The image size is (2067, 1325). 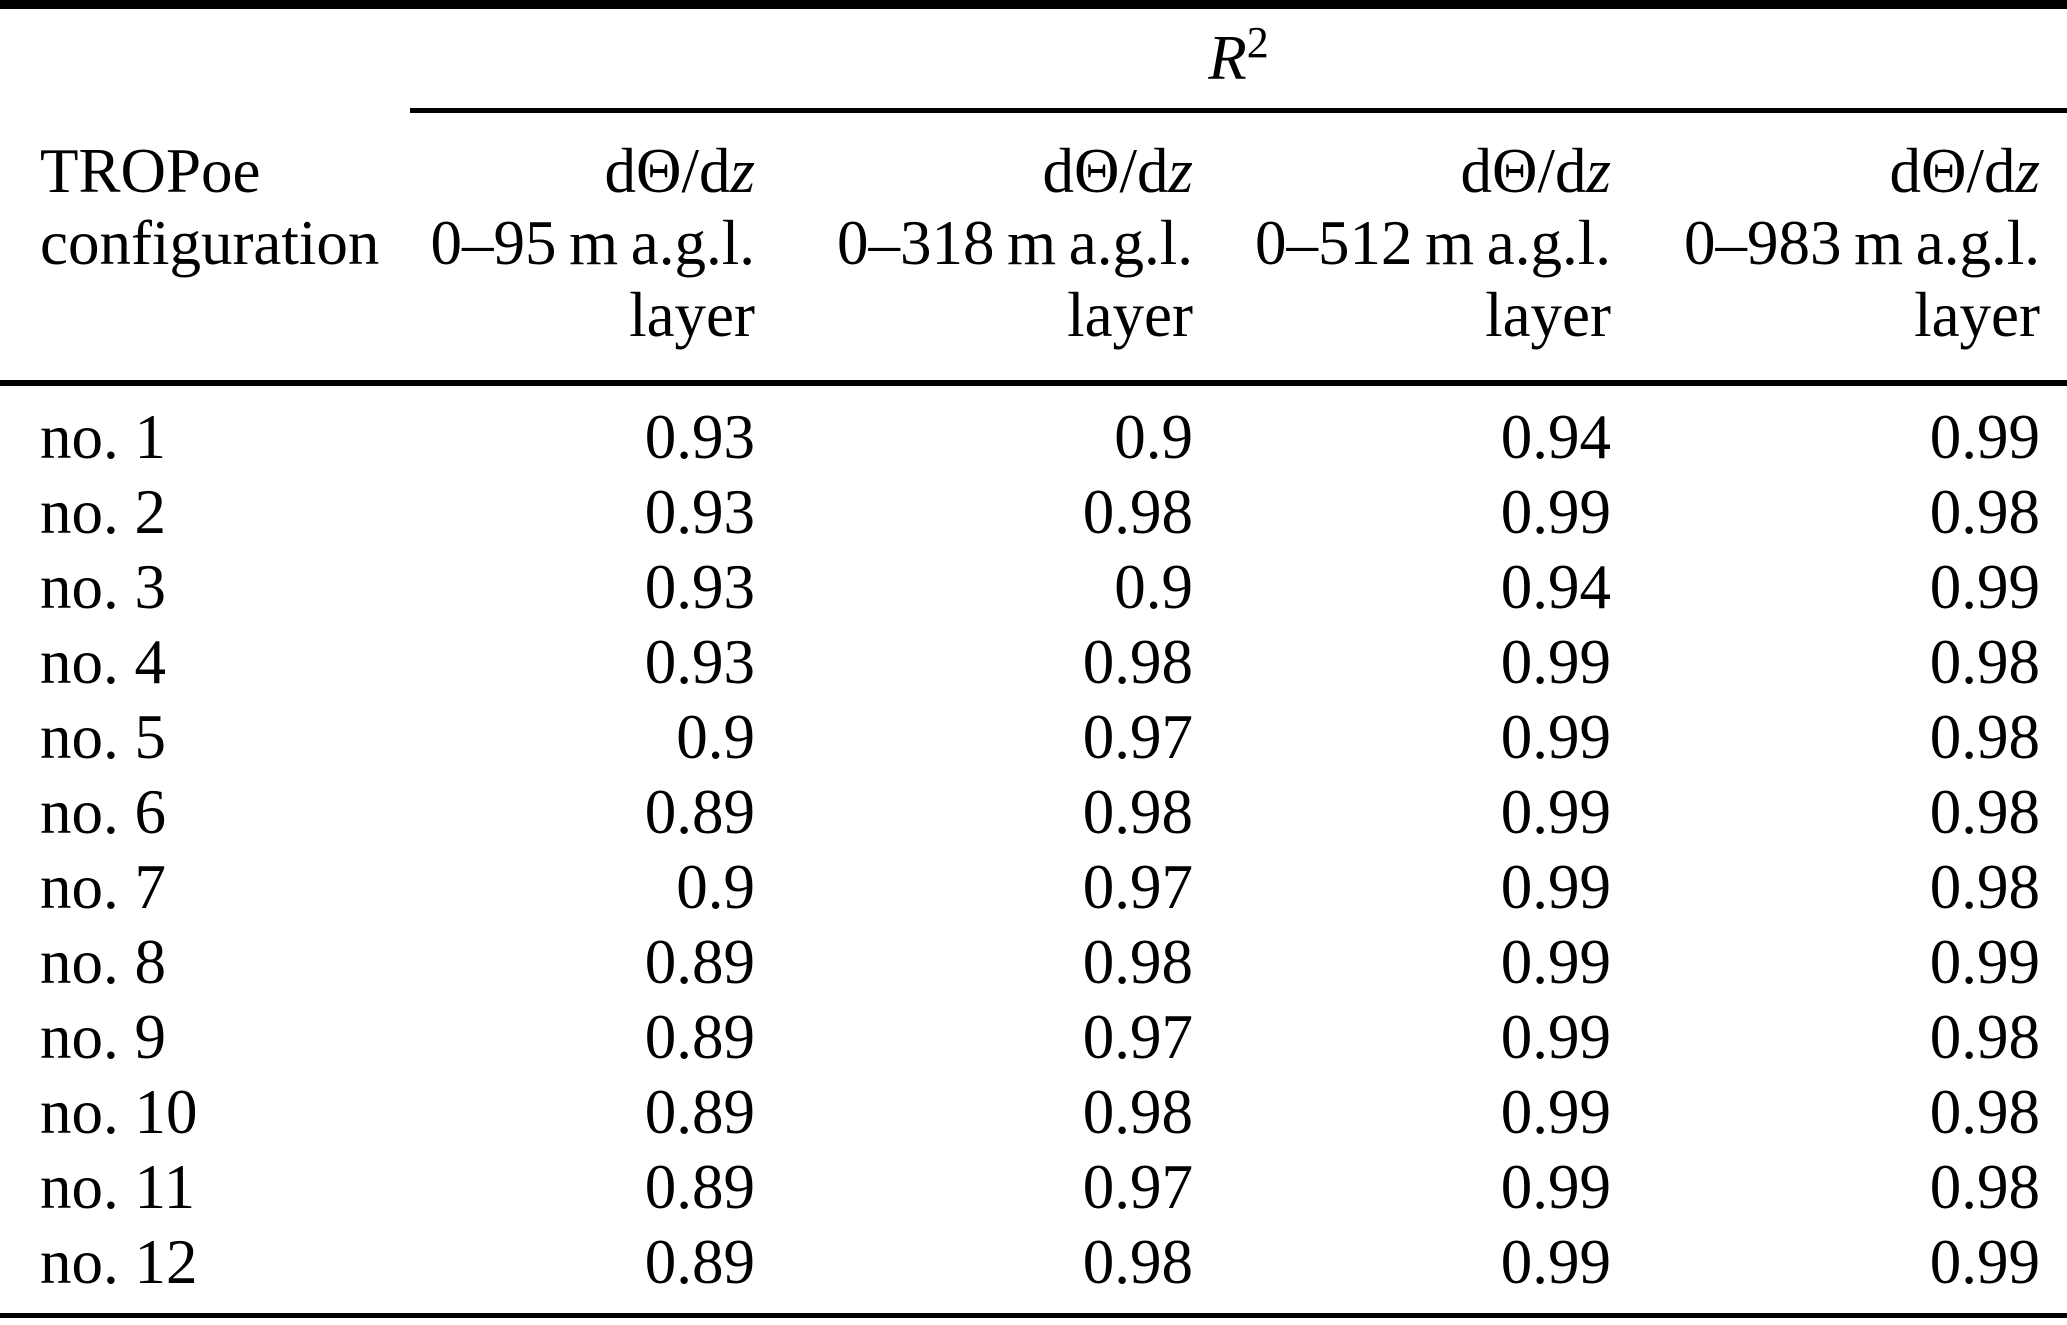 I want to click on header-separator-rule, so click(x=1033, y=383).